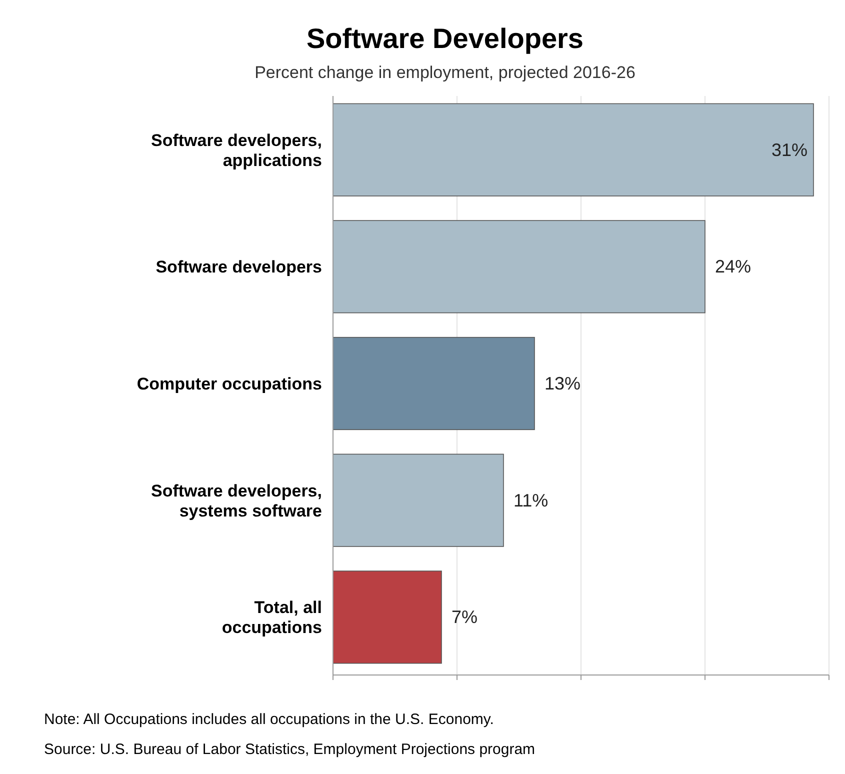  I want to click on data-label: 7%, so click(465, 617).